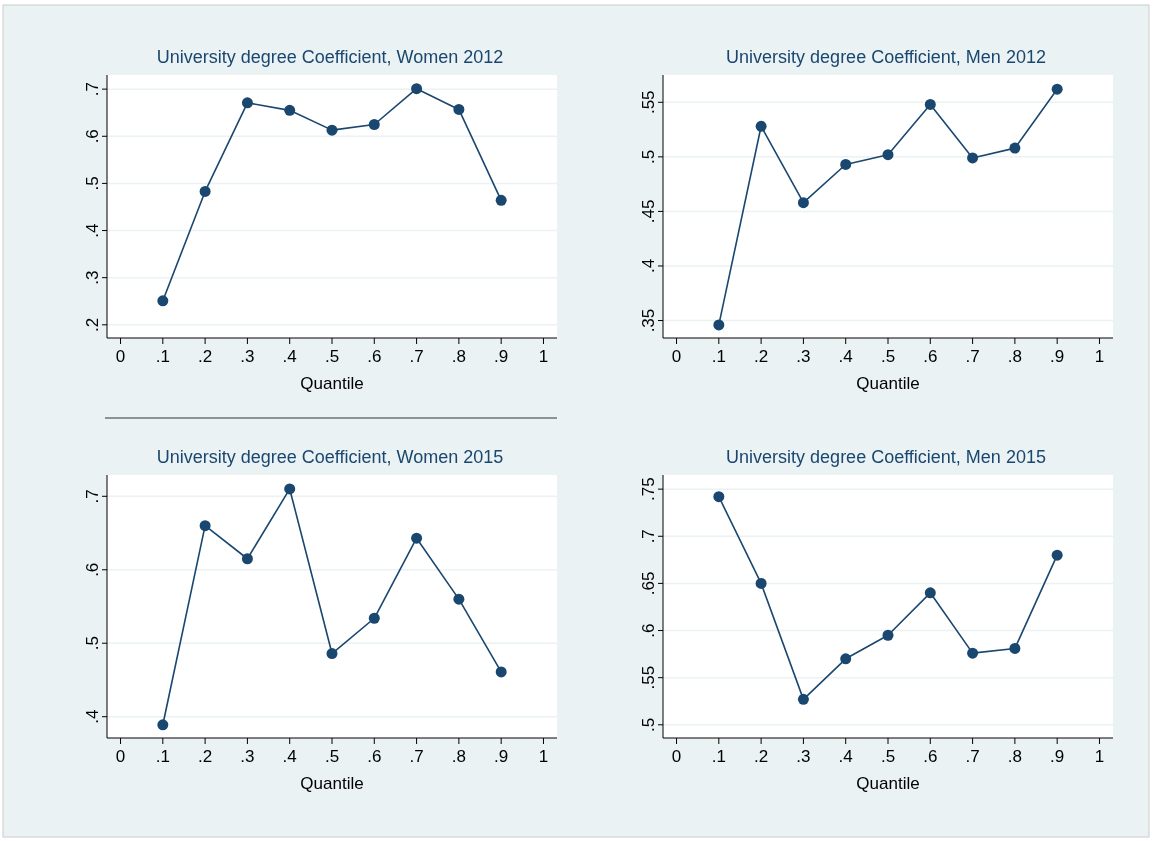 This screenshot has height=841, width=1153. I want to click on y-tick-label: .2, so click(92, 324).